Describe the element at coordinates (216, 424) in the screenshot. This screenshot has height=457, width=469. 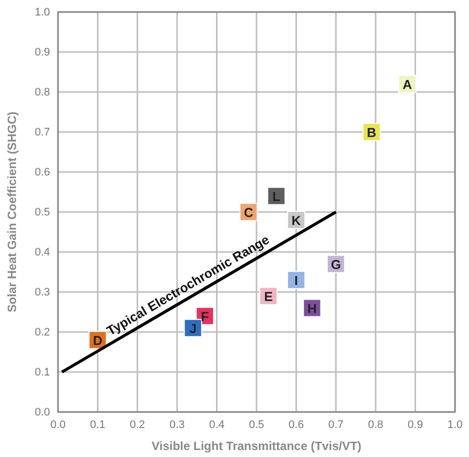
I see `x-tick-label: 0.4` at that location.